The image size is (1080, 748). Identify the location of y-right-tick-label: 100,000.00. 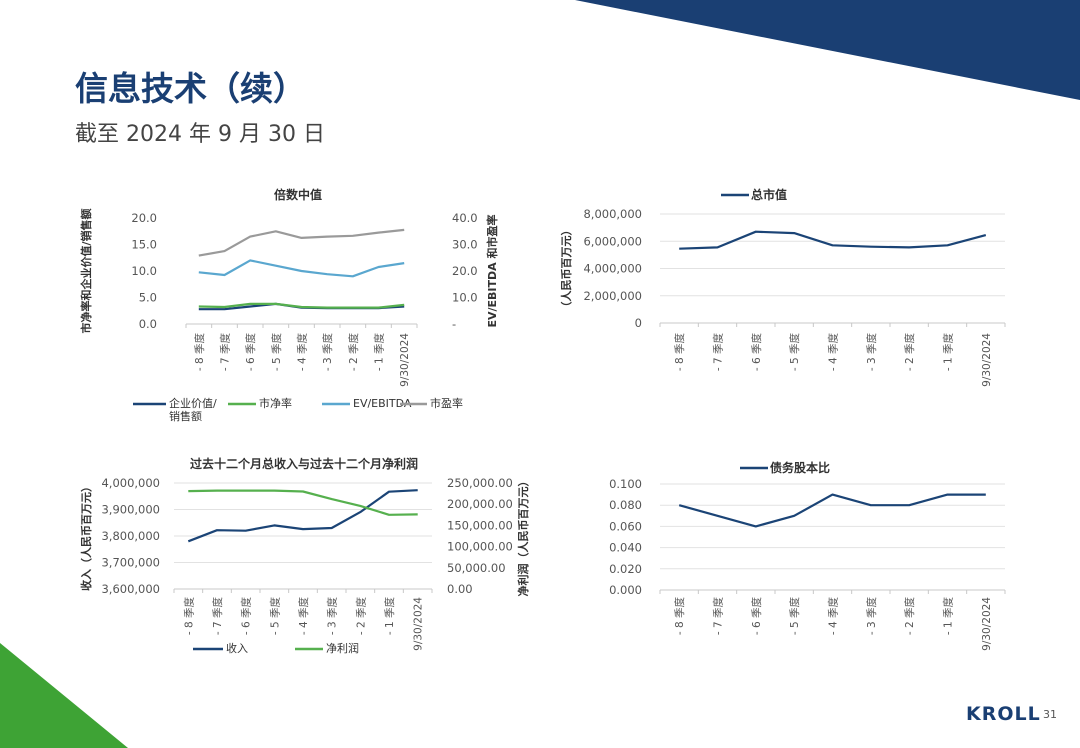
(480, 547).